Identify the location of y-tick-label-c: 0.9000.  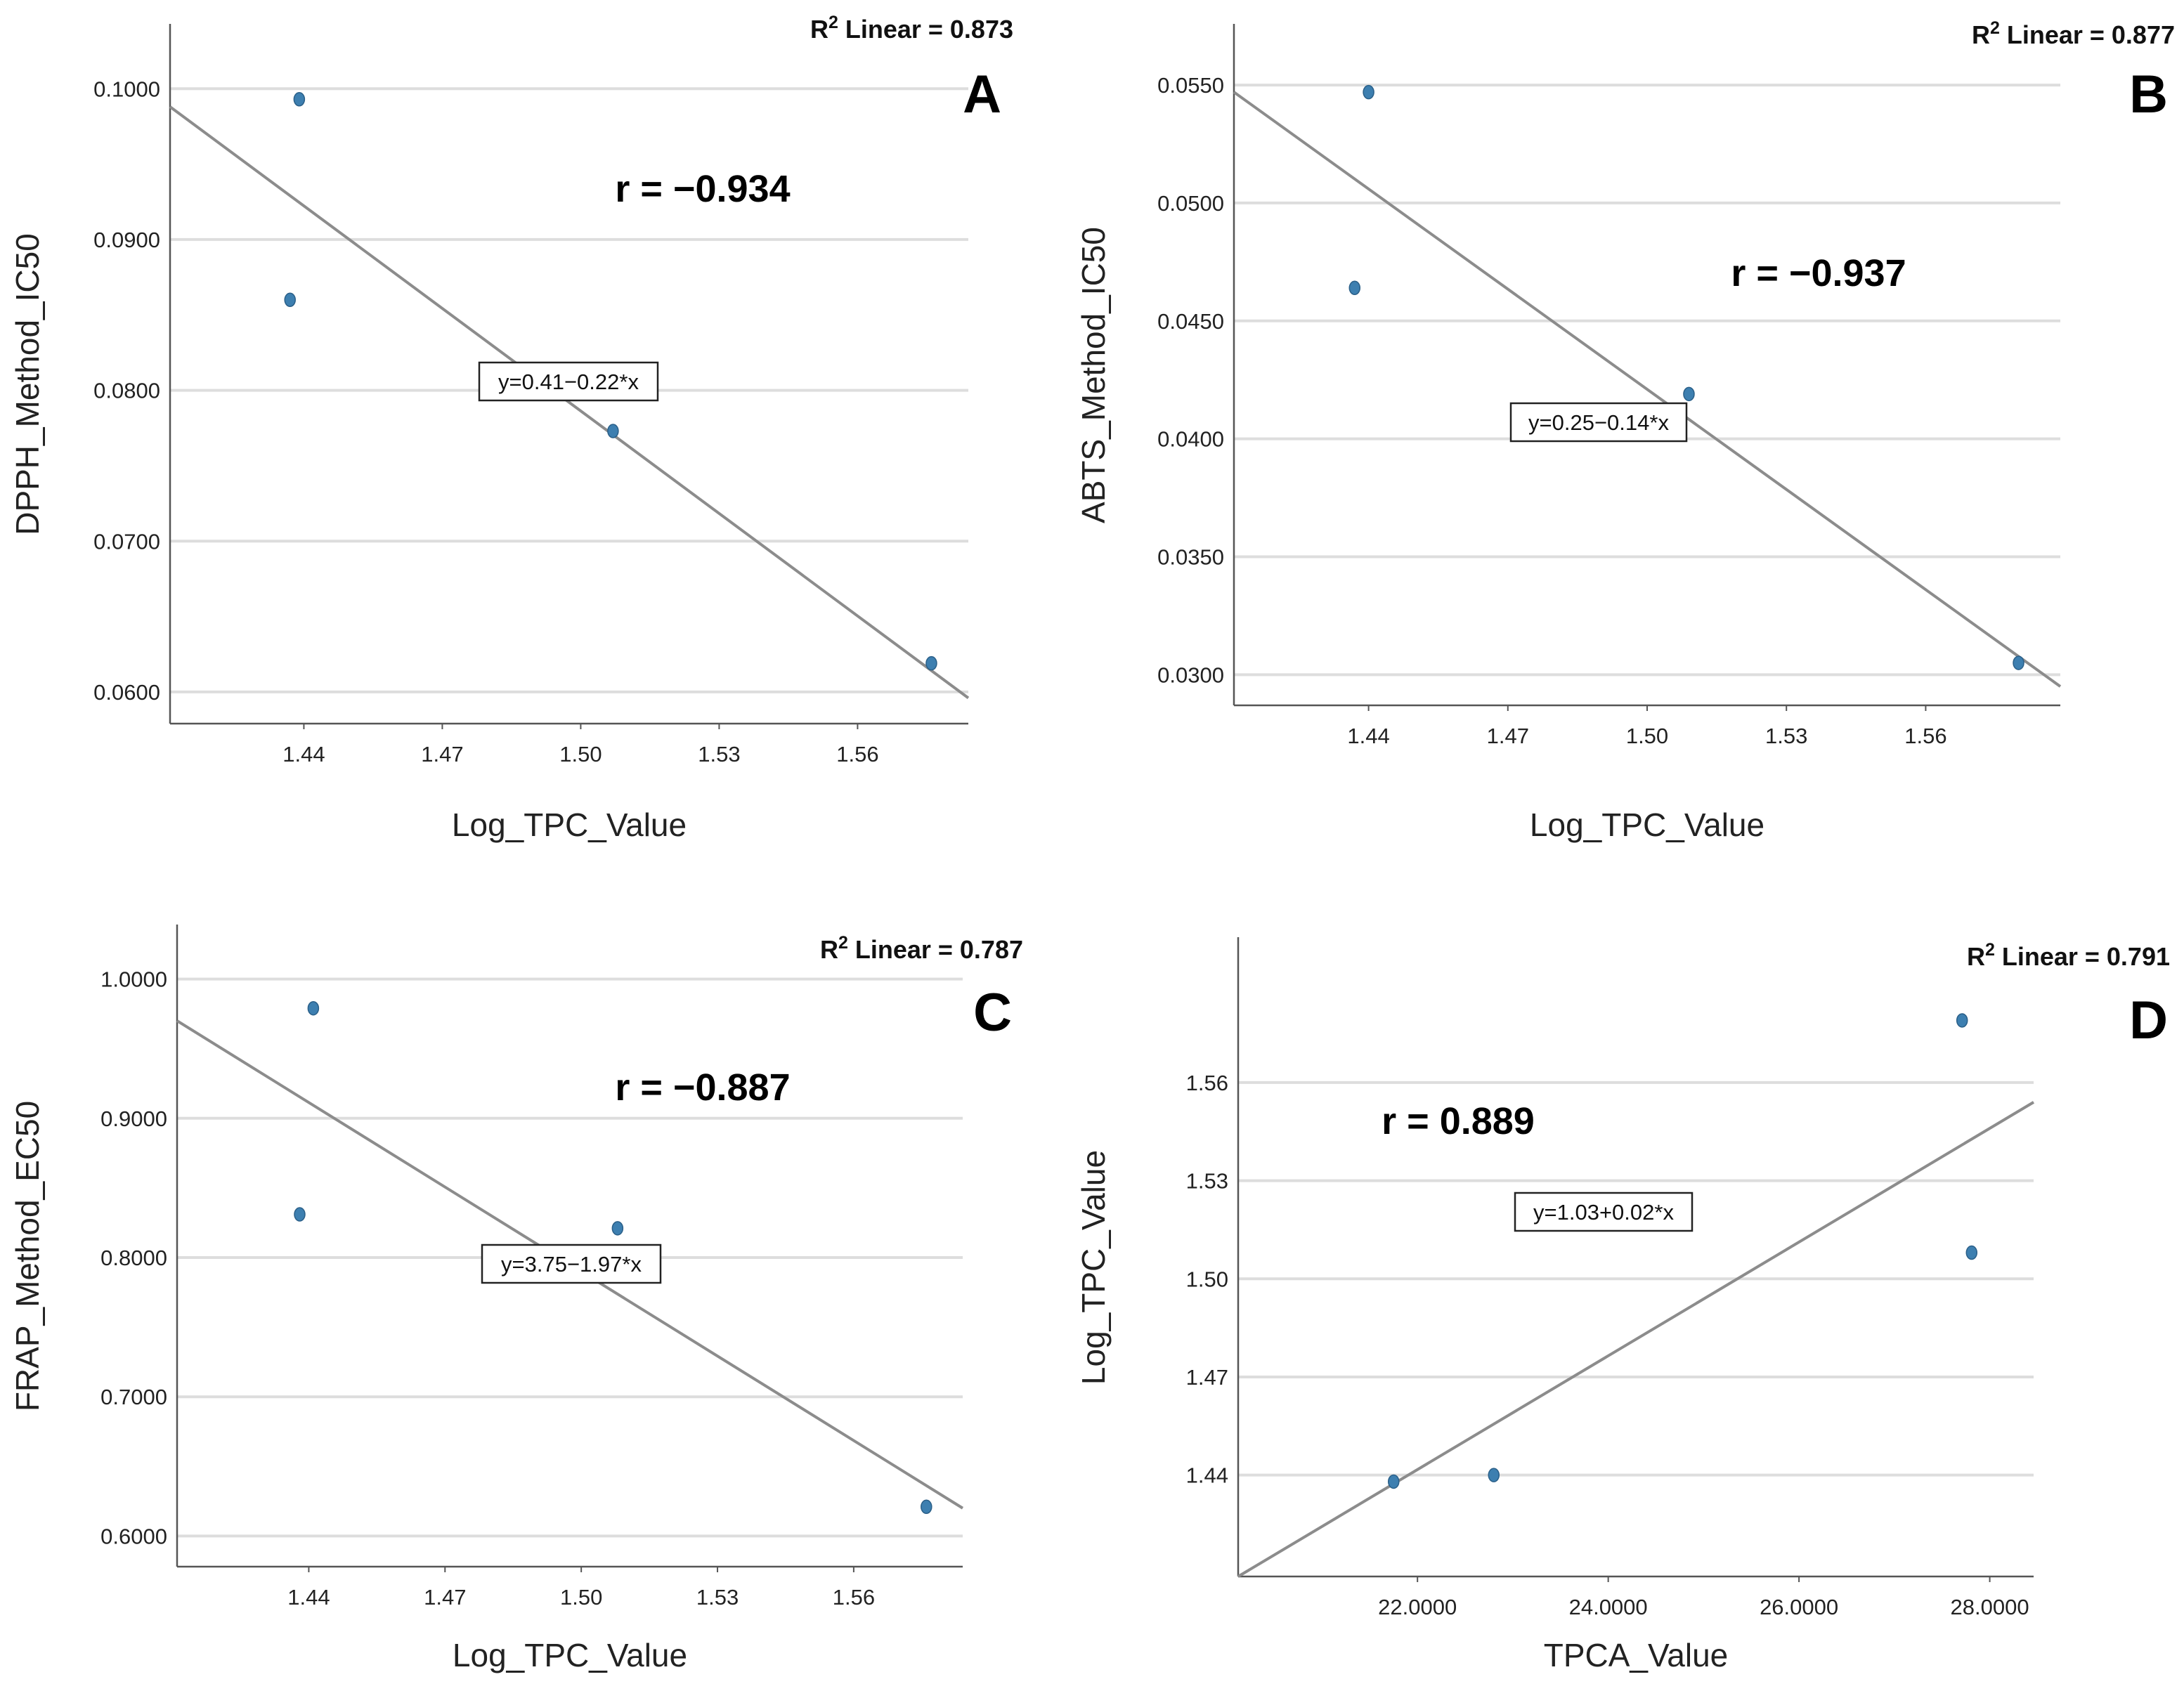
(133, 1118).